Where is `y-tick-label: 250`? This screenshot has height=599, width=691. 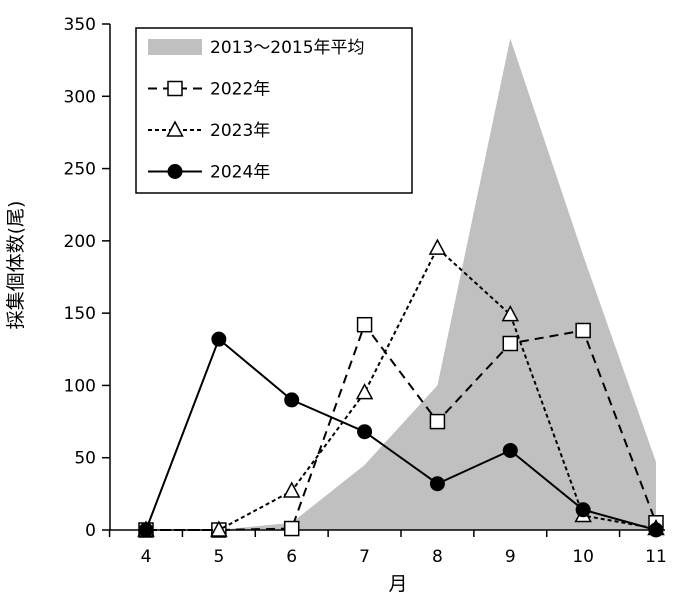
y-tick-label: 250 is located at coordinates (80, 170).